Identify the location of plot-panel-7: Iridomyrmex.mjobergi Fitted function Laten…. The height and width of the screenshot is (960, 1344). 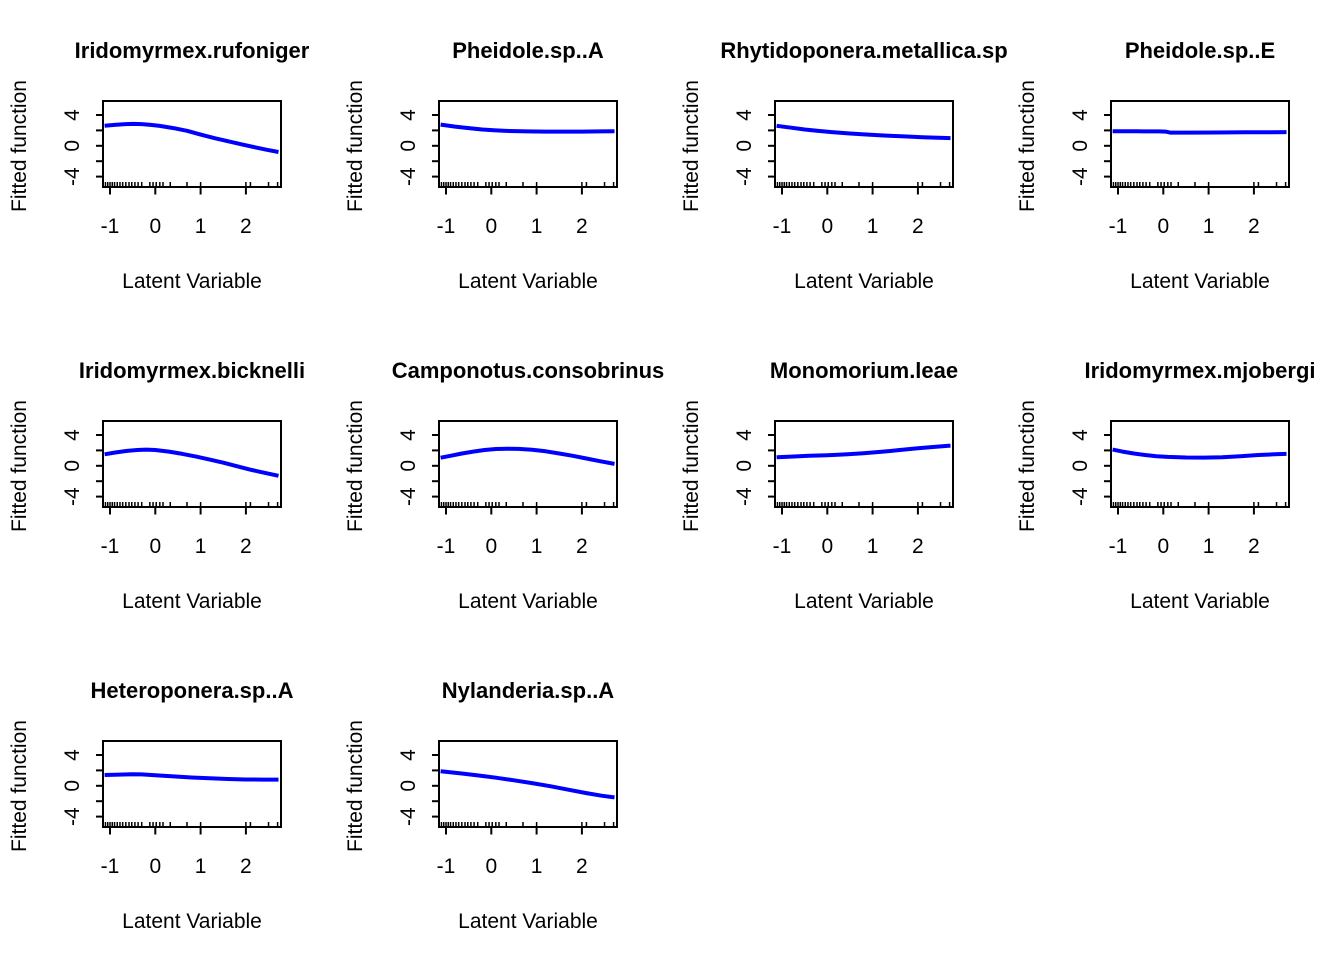
(1176, 480).